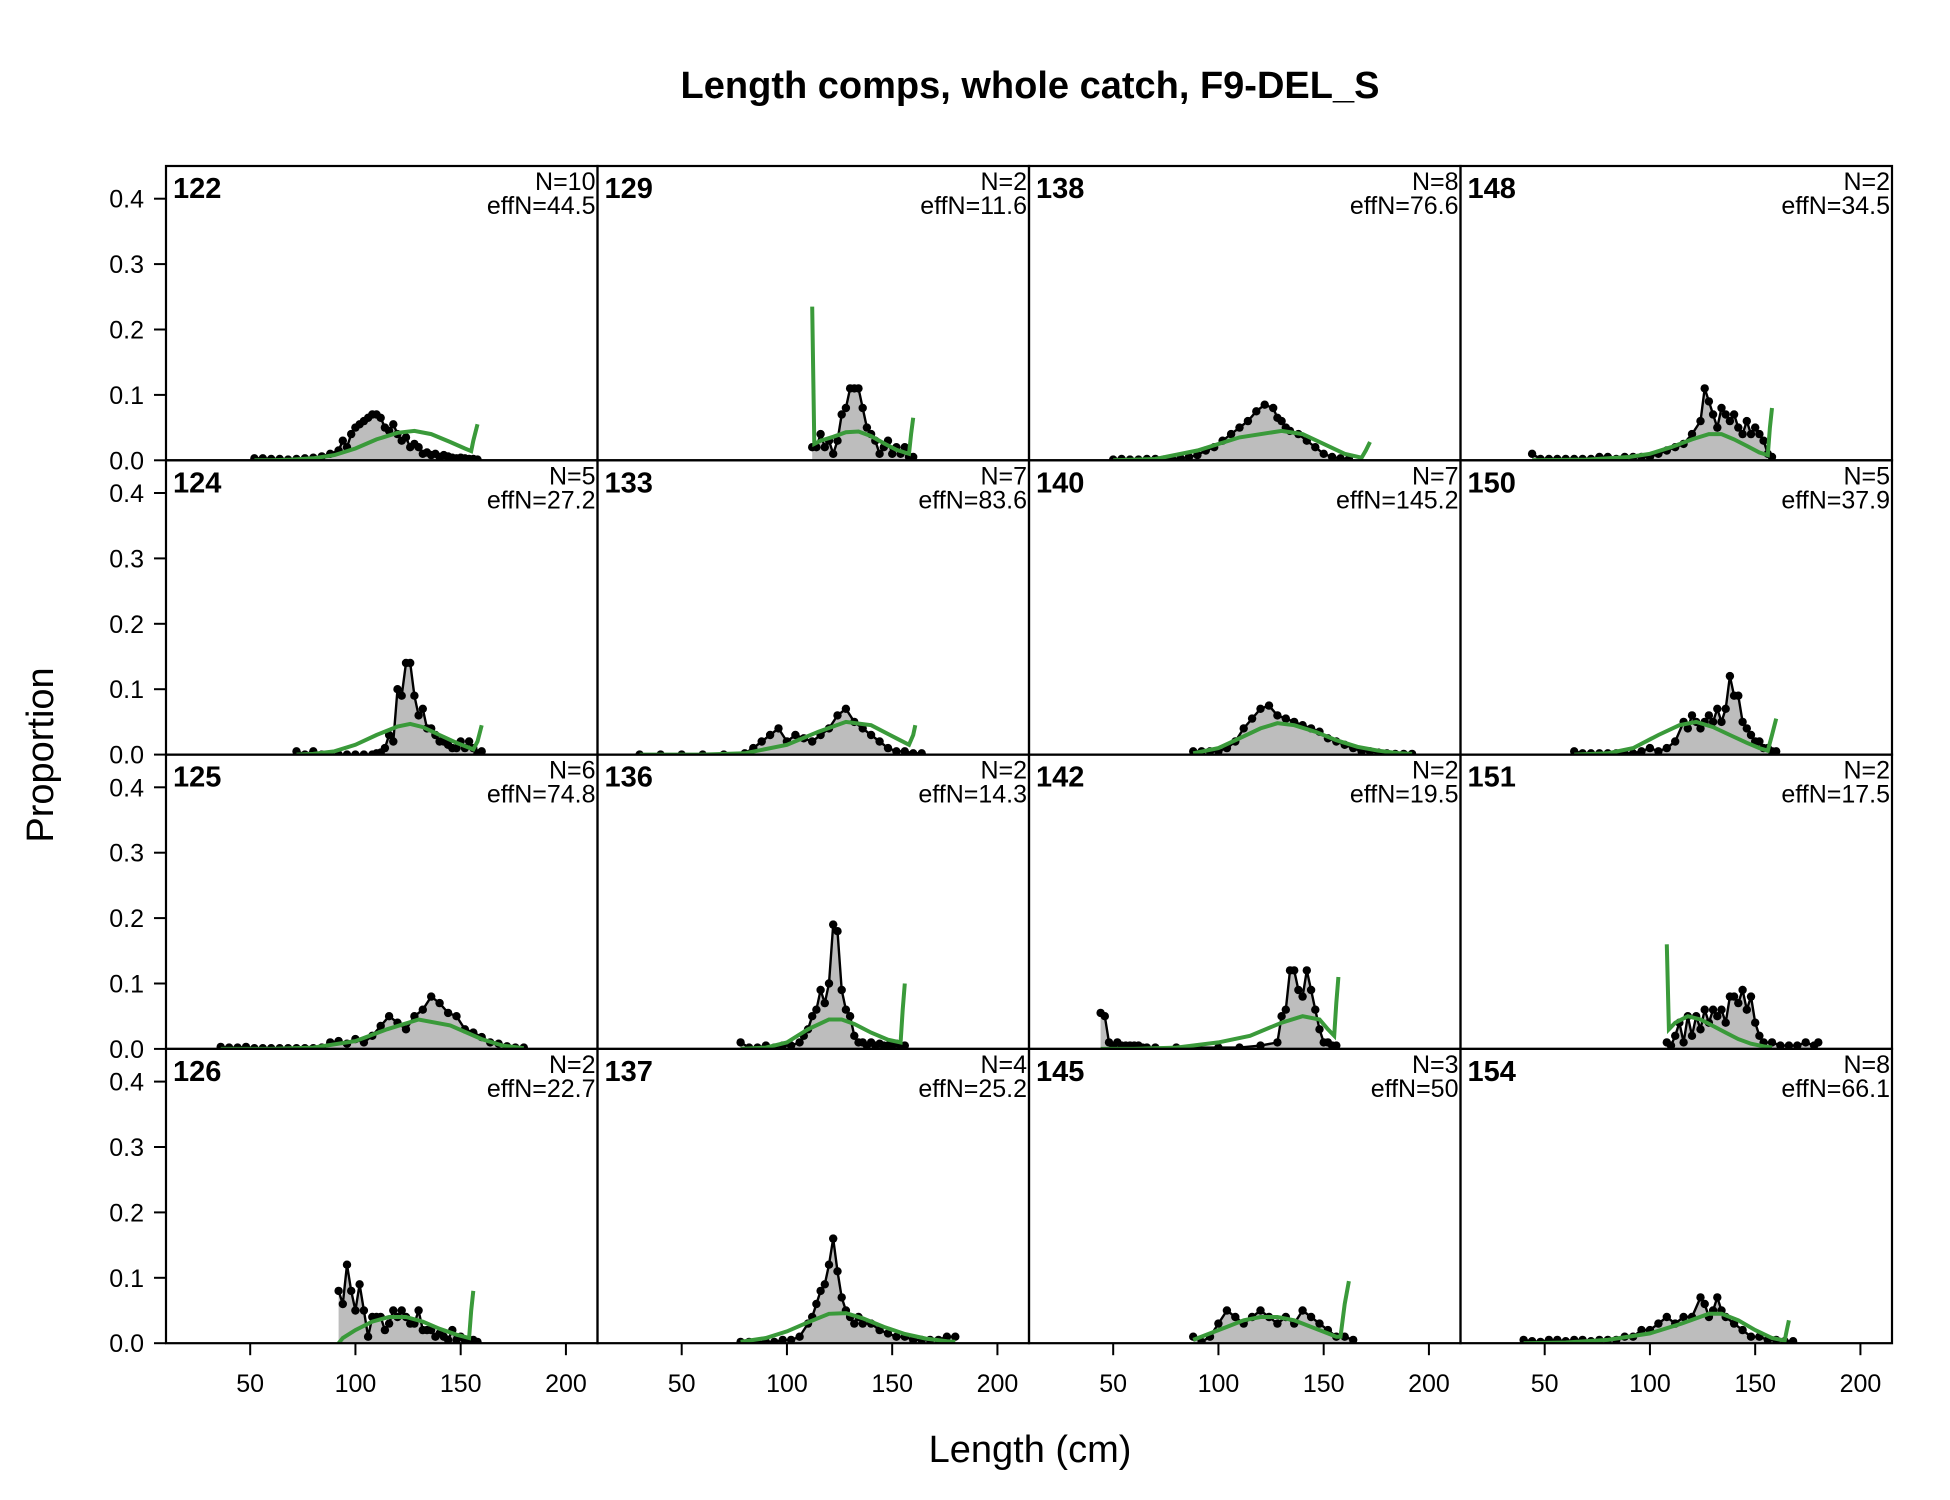 The width and height of the screenshot is (1950, 1500). Describe the element at coordinates (1492, 483) in the screenshot. I see `panel-id-label: 150` at that location.